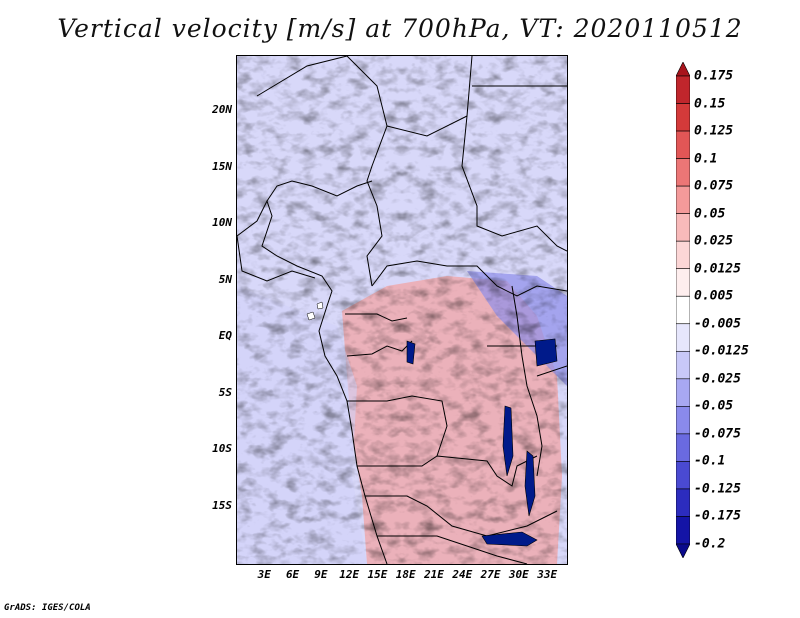 Image resolution: width=800 pixels, height=618 pixels. I want to click on colorbar-tick-label: 0.175, so click(714, 76).